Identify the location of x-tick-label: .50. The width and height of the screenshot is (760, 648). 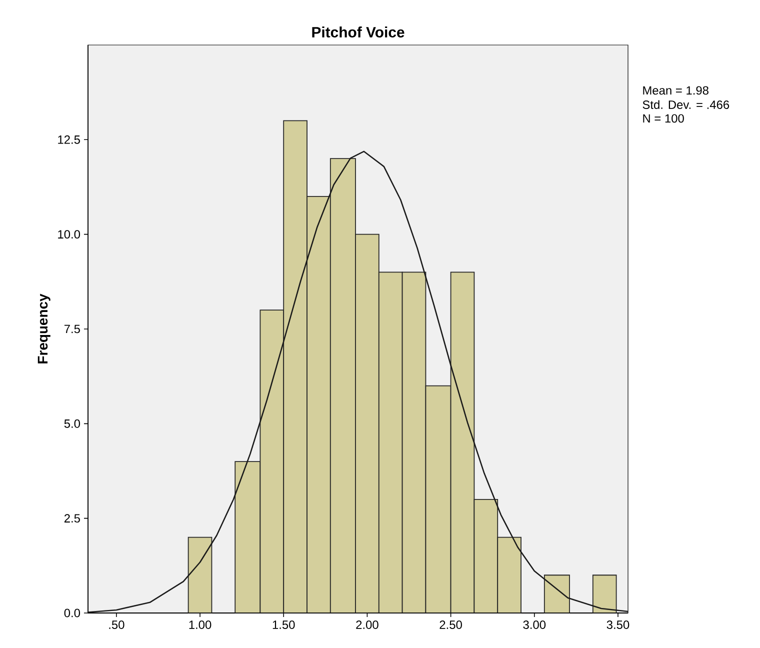
(116, 624).